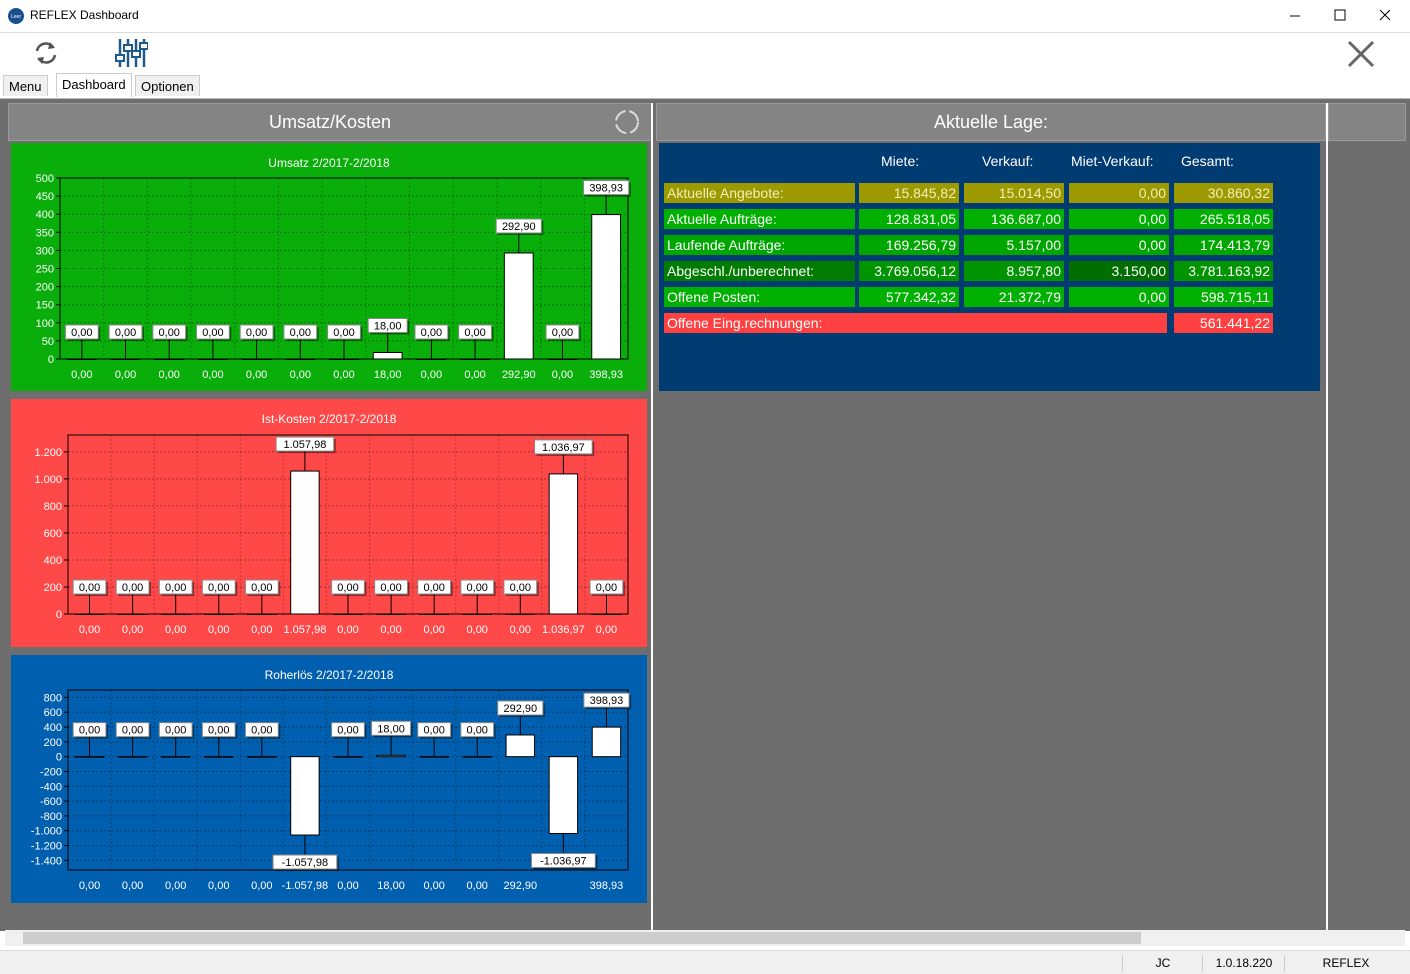 Image resolution: width=1410 pixels, height=974 pixels. Describe the element at coordinates (46, 861) in the screenshot. I see `y-tick-label: -1.400` at that location.